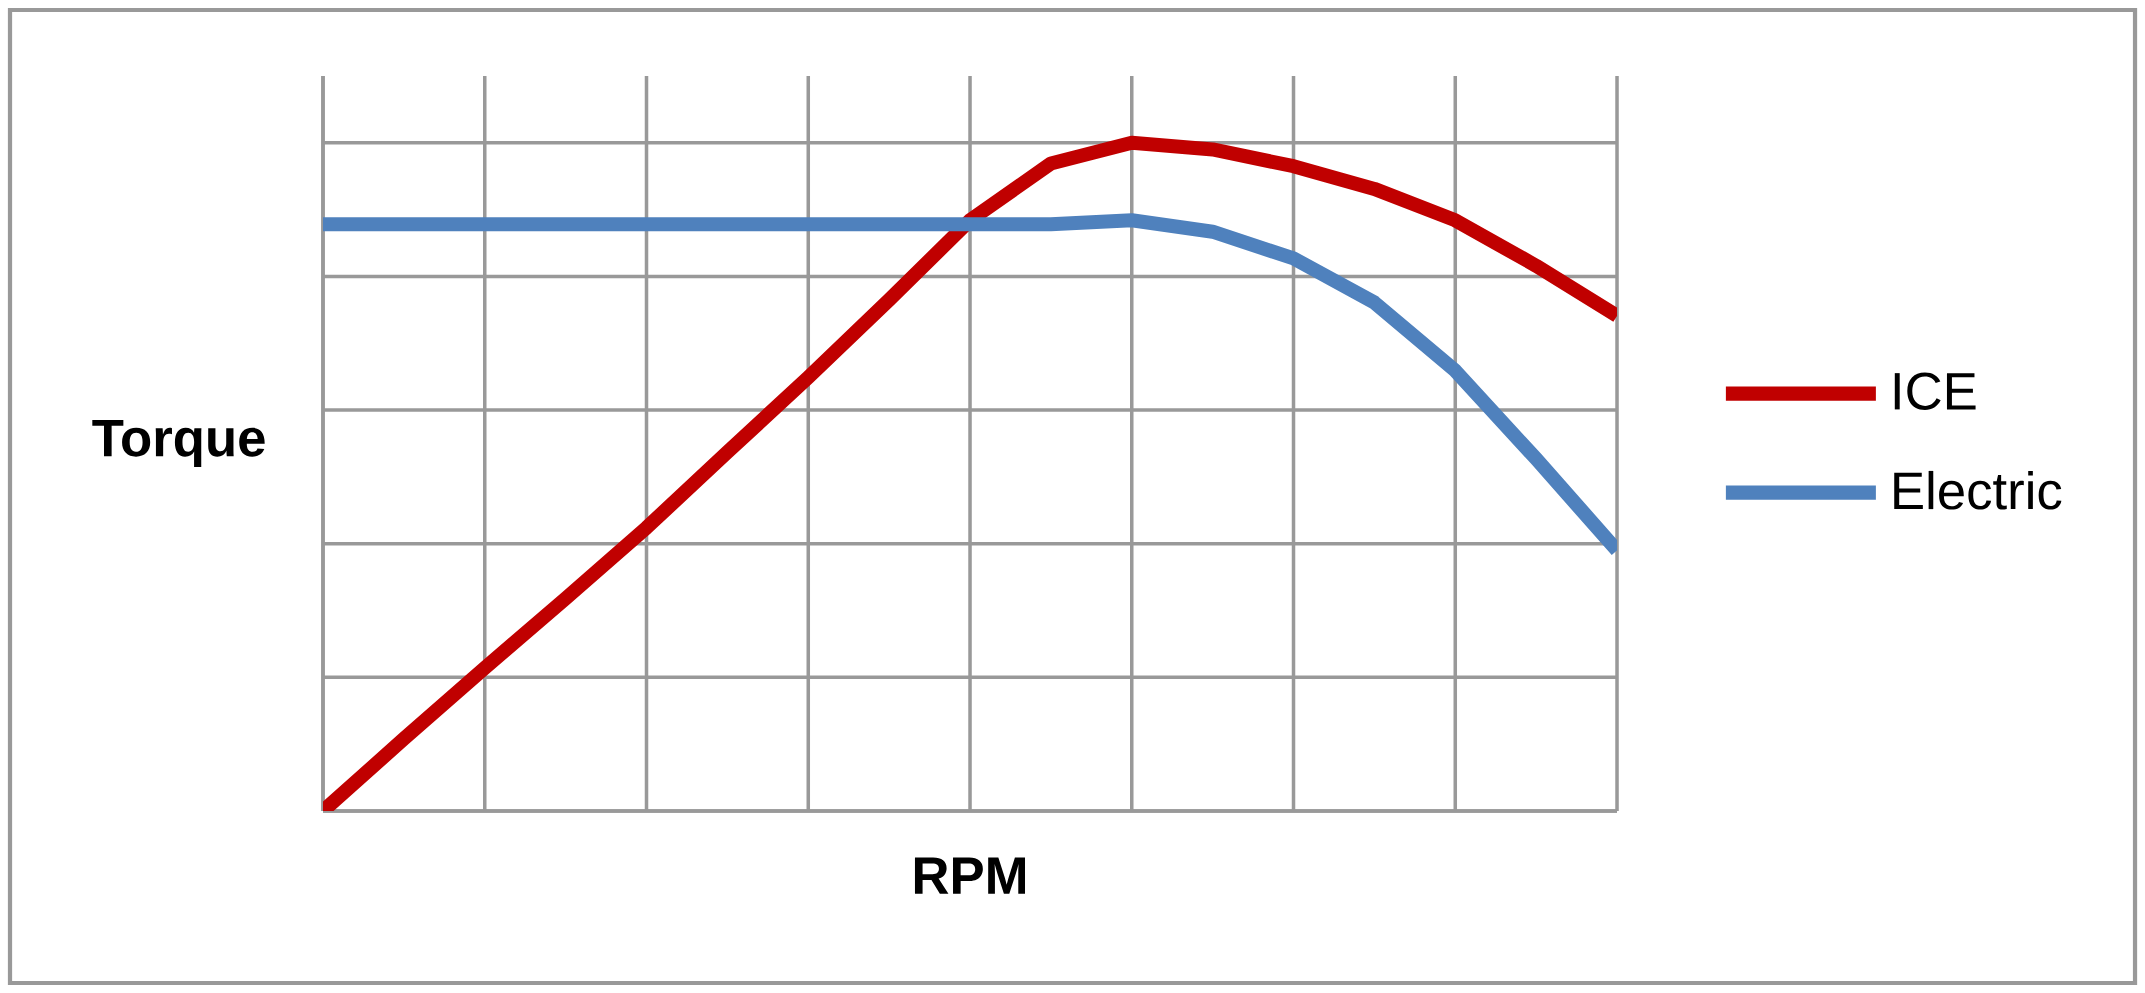  Describe the element at coordinates (1935, 391) in the screenshot. I see `legend-label: ICE` at that location.